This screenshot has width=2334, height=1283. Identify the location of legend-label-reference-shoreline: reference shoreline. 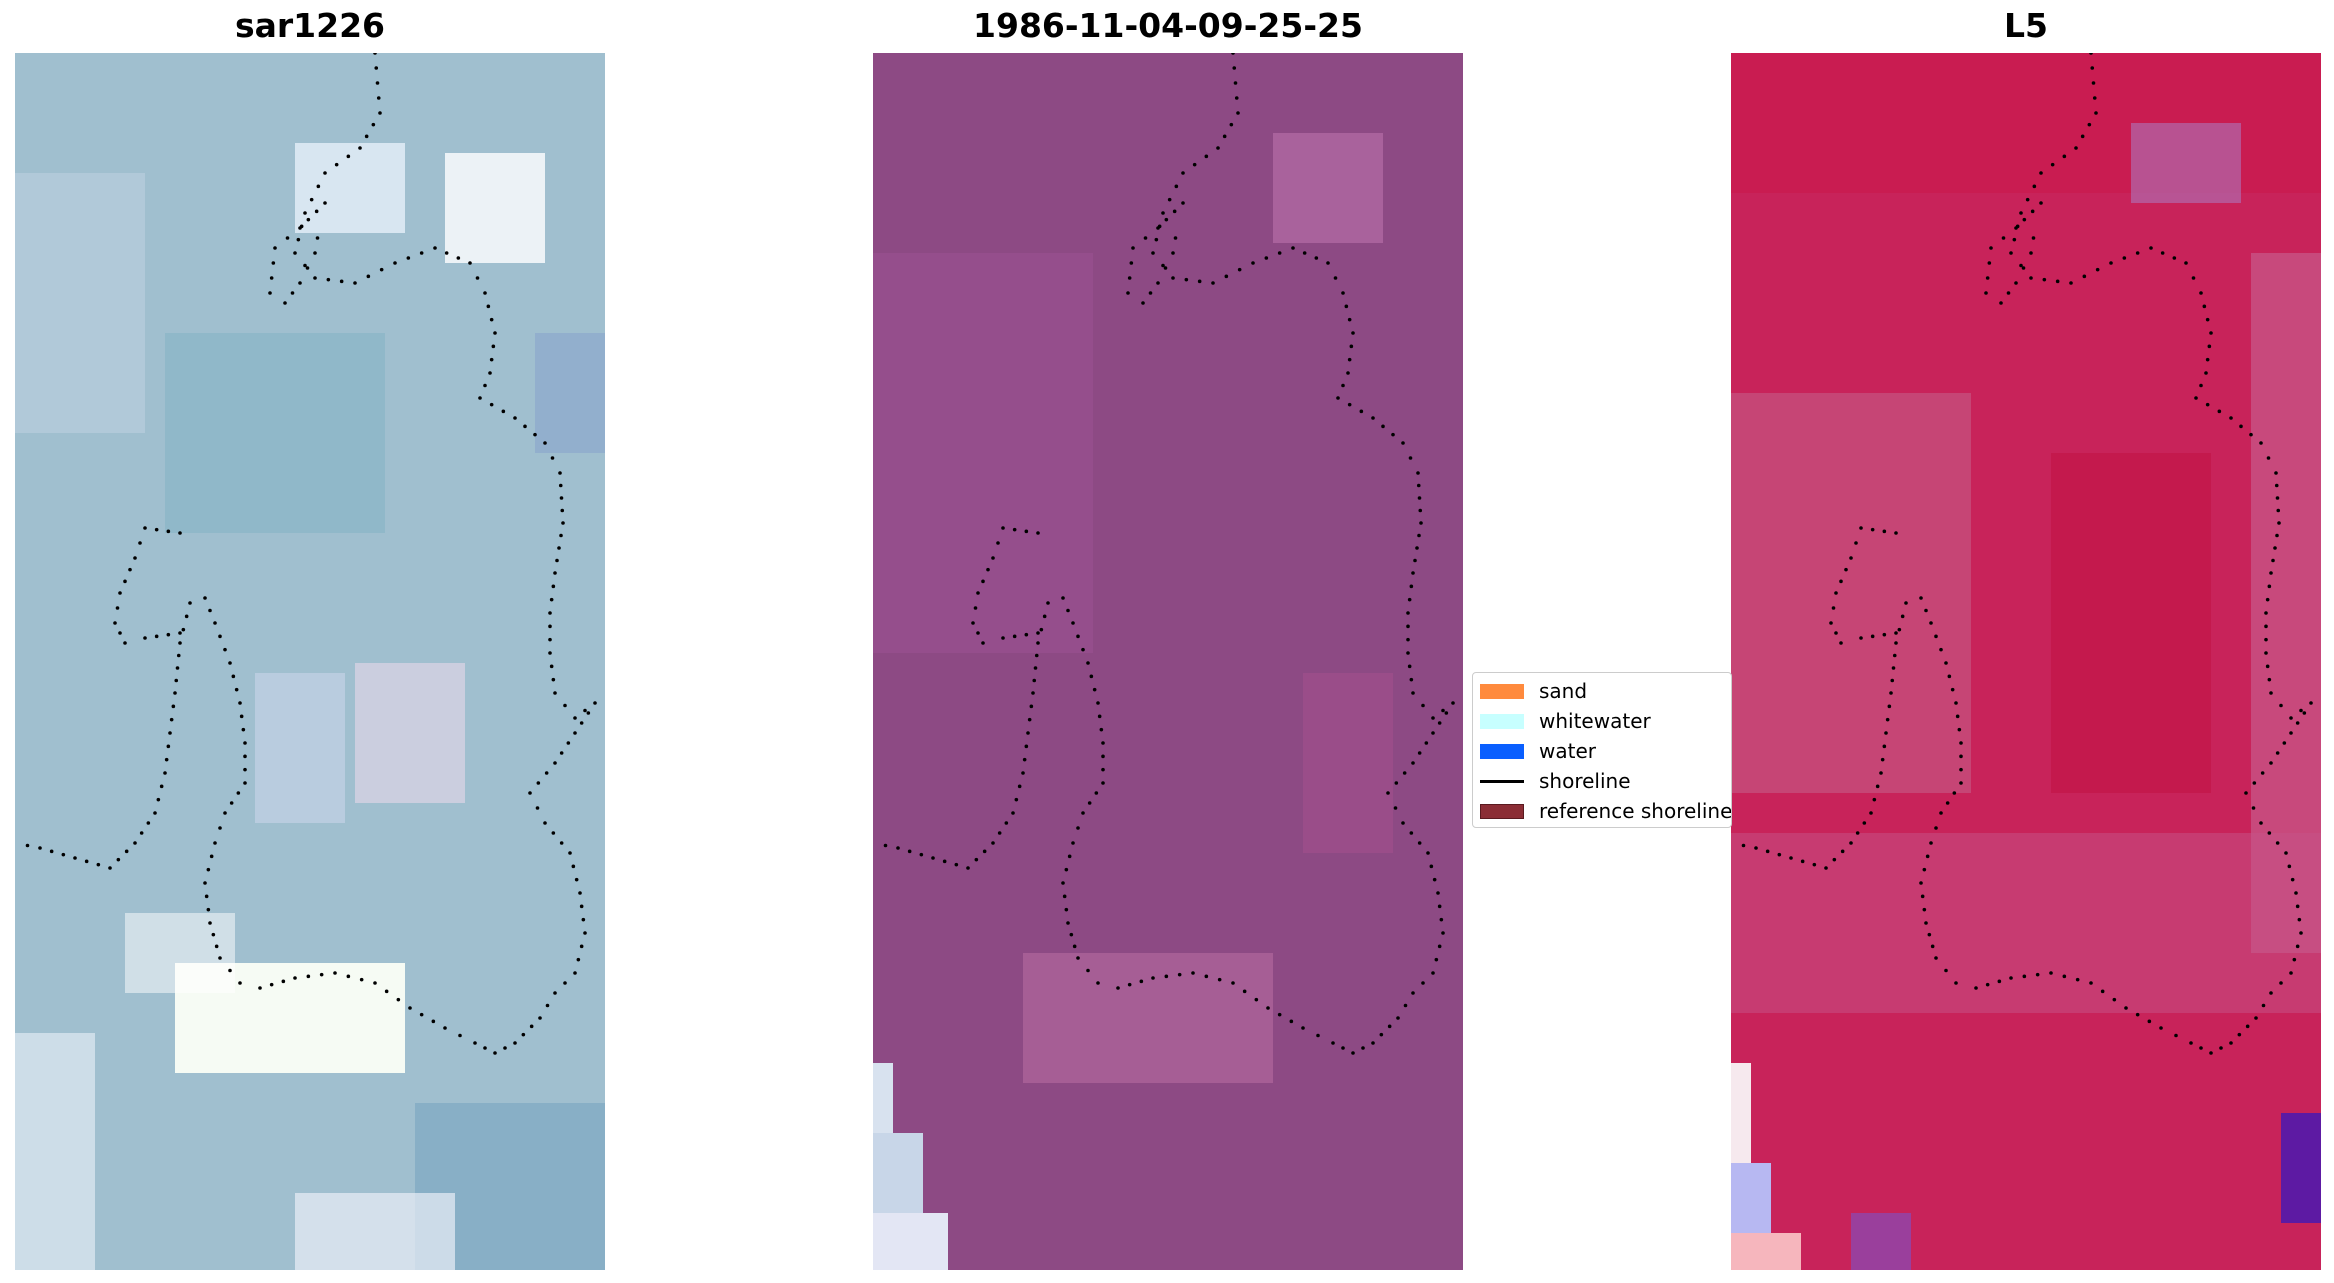
(1635, 811).